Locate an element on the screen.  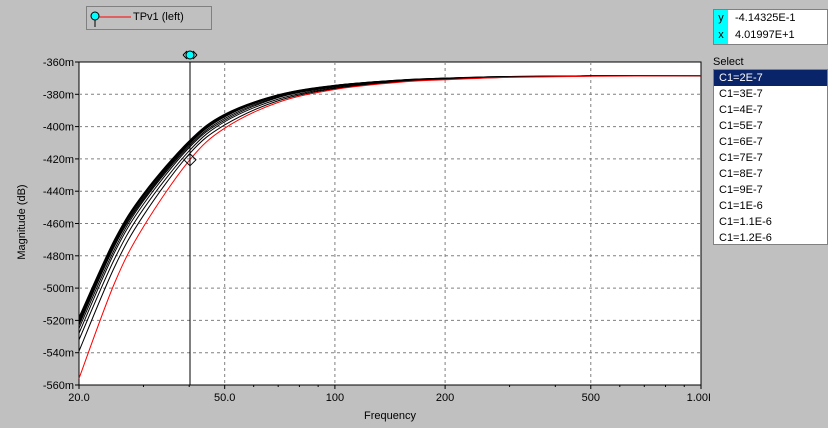
x-tick-label: 100 is located at coordinates (335, 398).